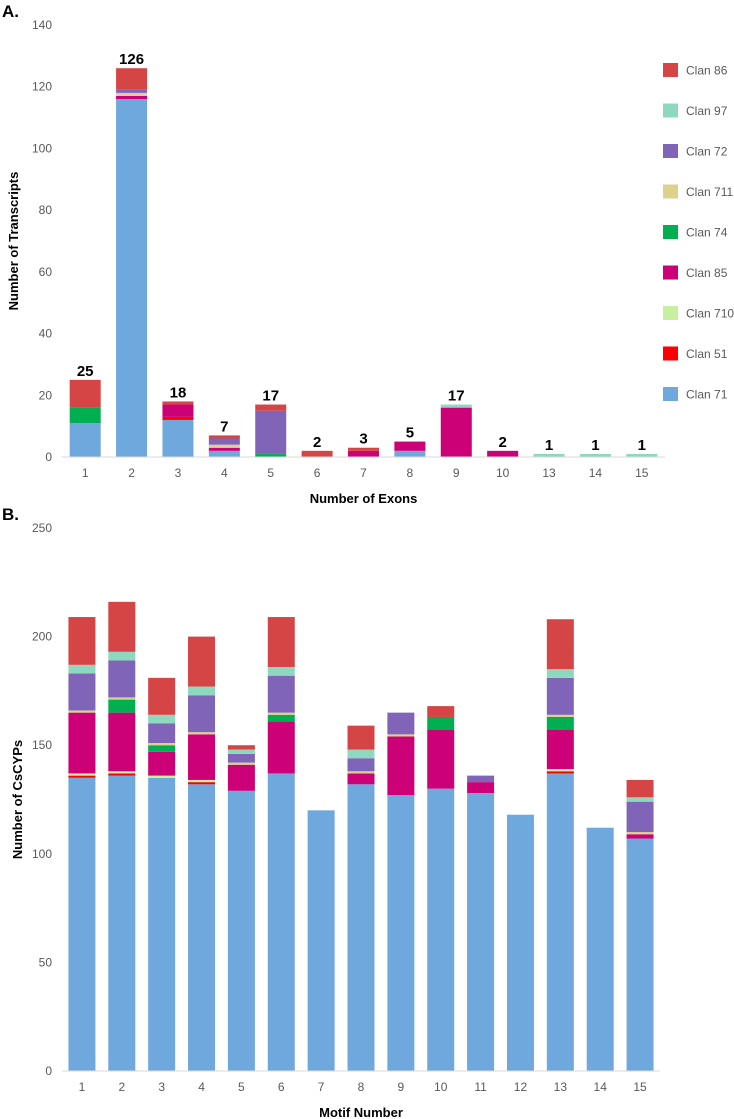 This screenshot has width=734, height=1119. Describe the element at coordinates (46, 962) in the screenshot. I see `b-y-tick-label: 50` at that location.